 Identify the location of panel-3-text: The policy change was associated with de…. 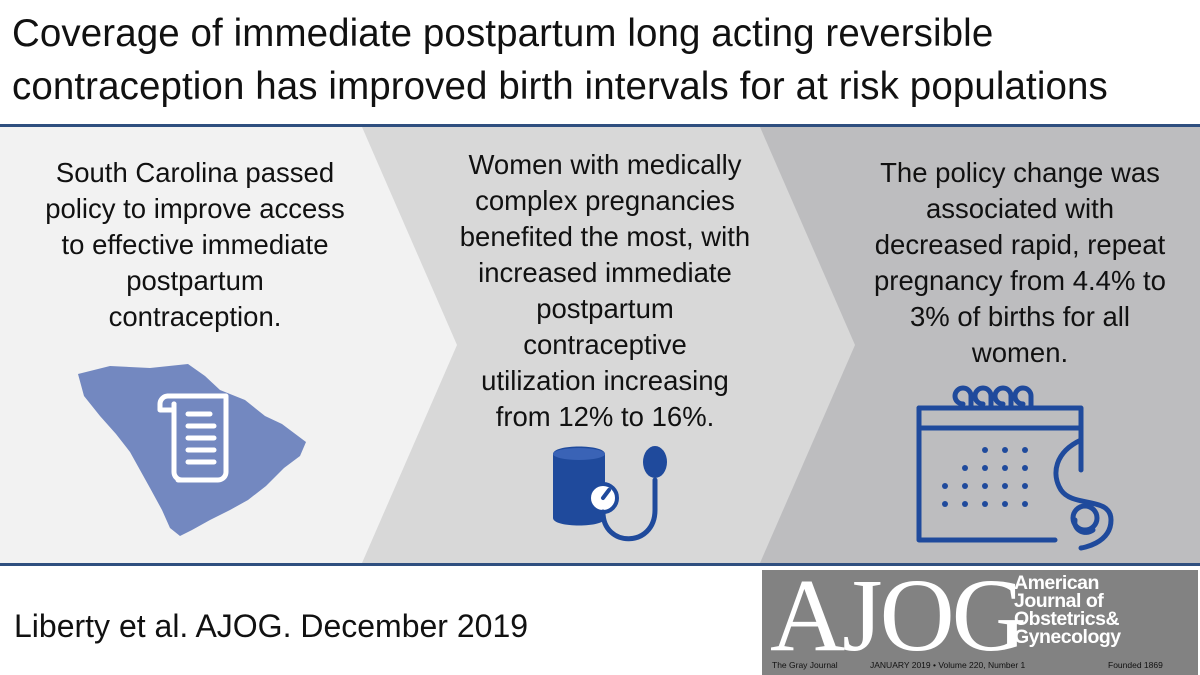
(1017, 263).